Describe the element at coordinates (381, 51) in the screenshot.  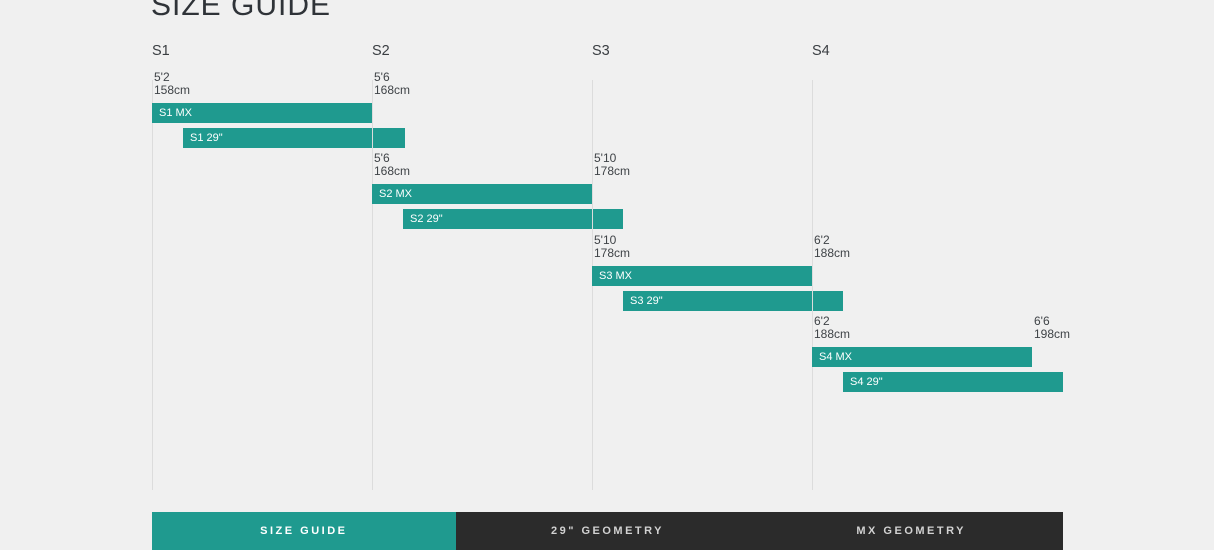
I see `size-header-s2: S2` at that location.